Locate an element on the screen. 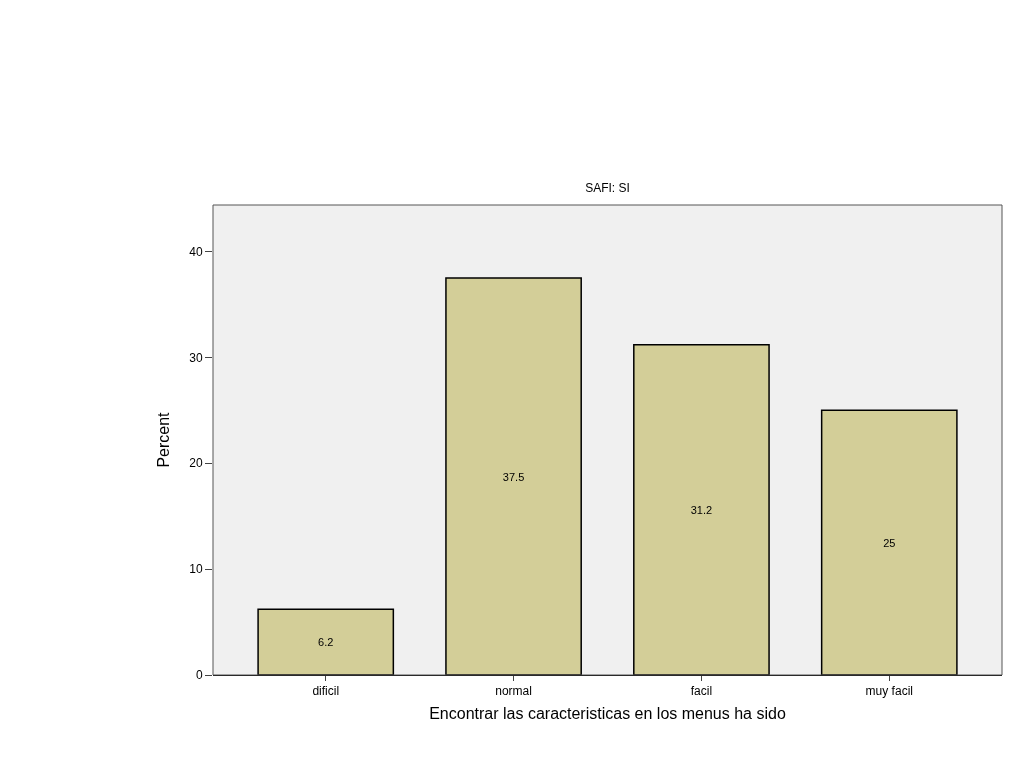 Image resolution: width=1031 pixels, height=779 pixels. data-label: 25 is located at coordinates (889, 542).